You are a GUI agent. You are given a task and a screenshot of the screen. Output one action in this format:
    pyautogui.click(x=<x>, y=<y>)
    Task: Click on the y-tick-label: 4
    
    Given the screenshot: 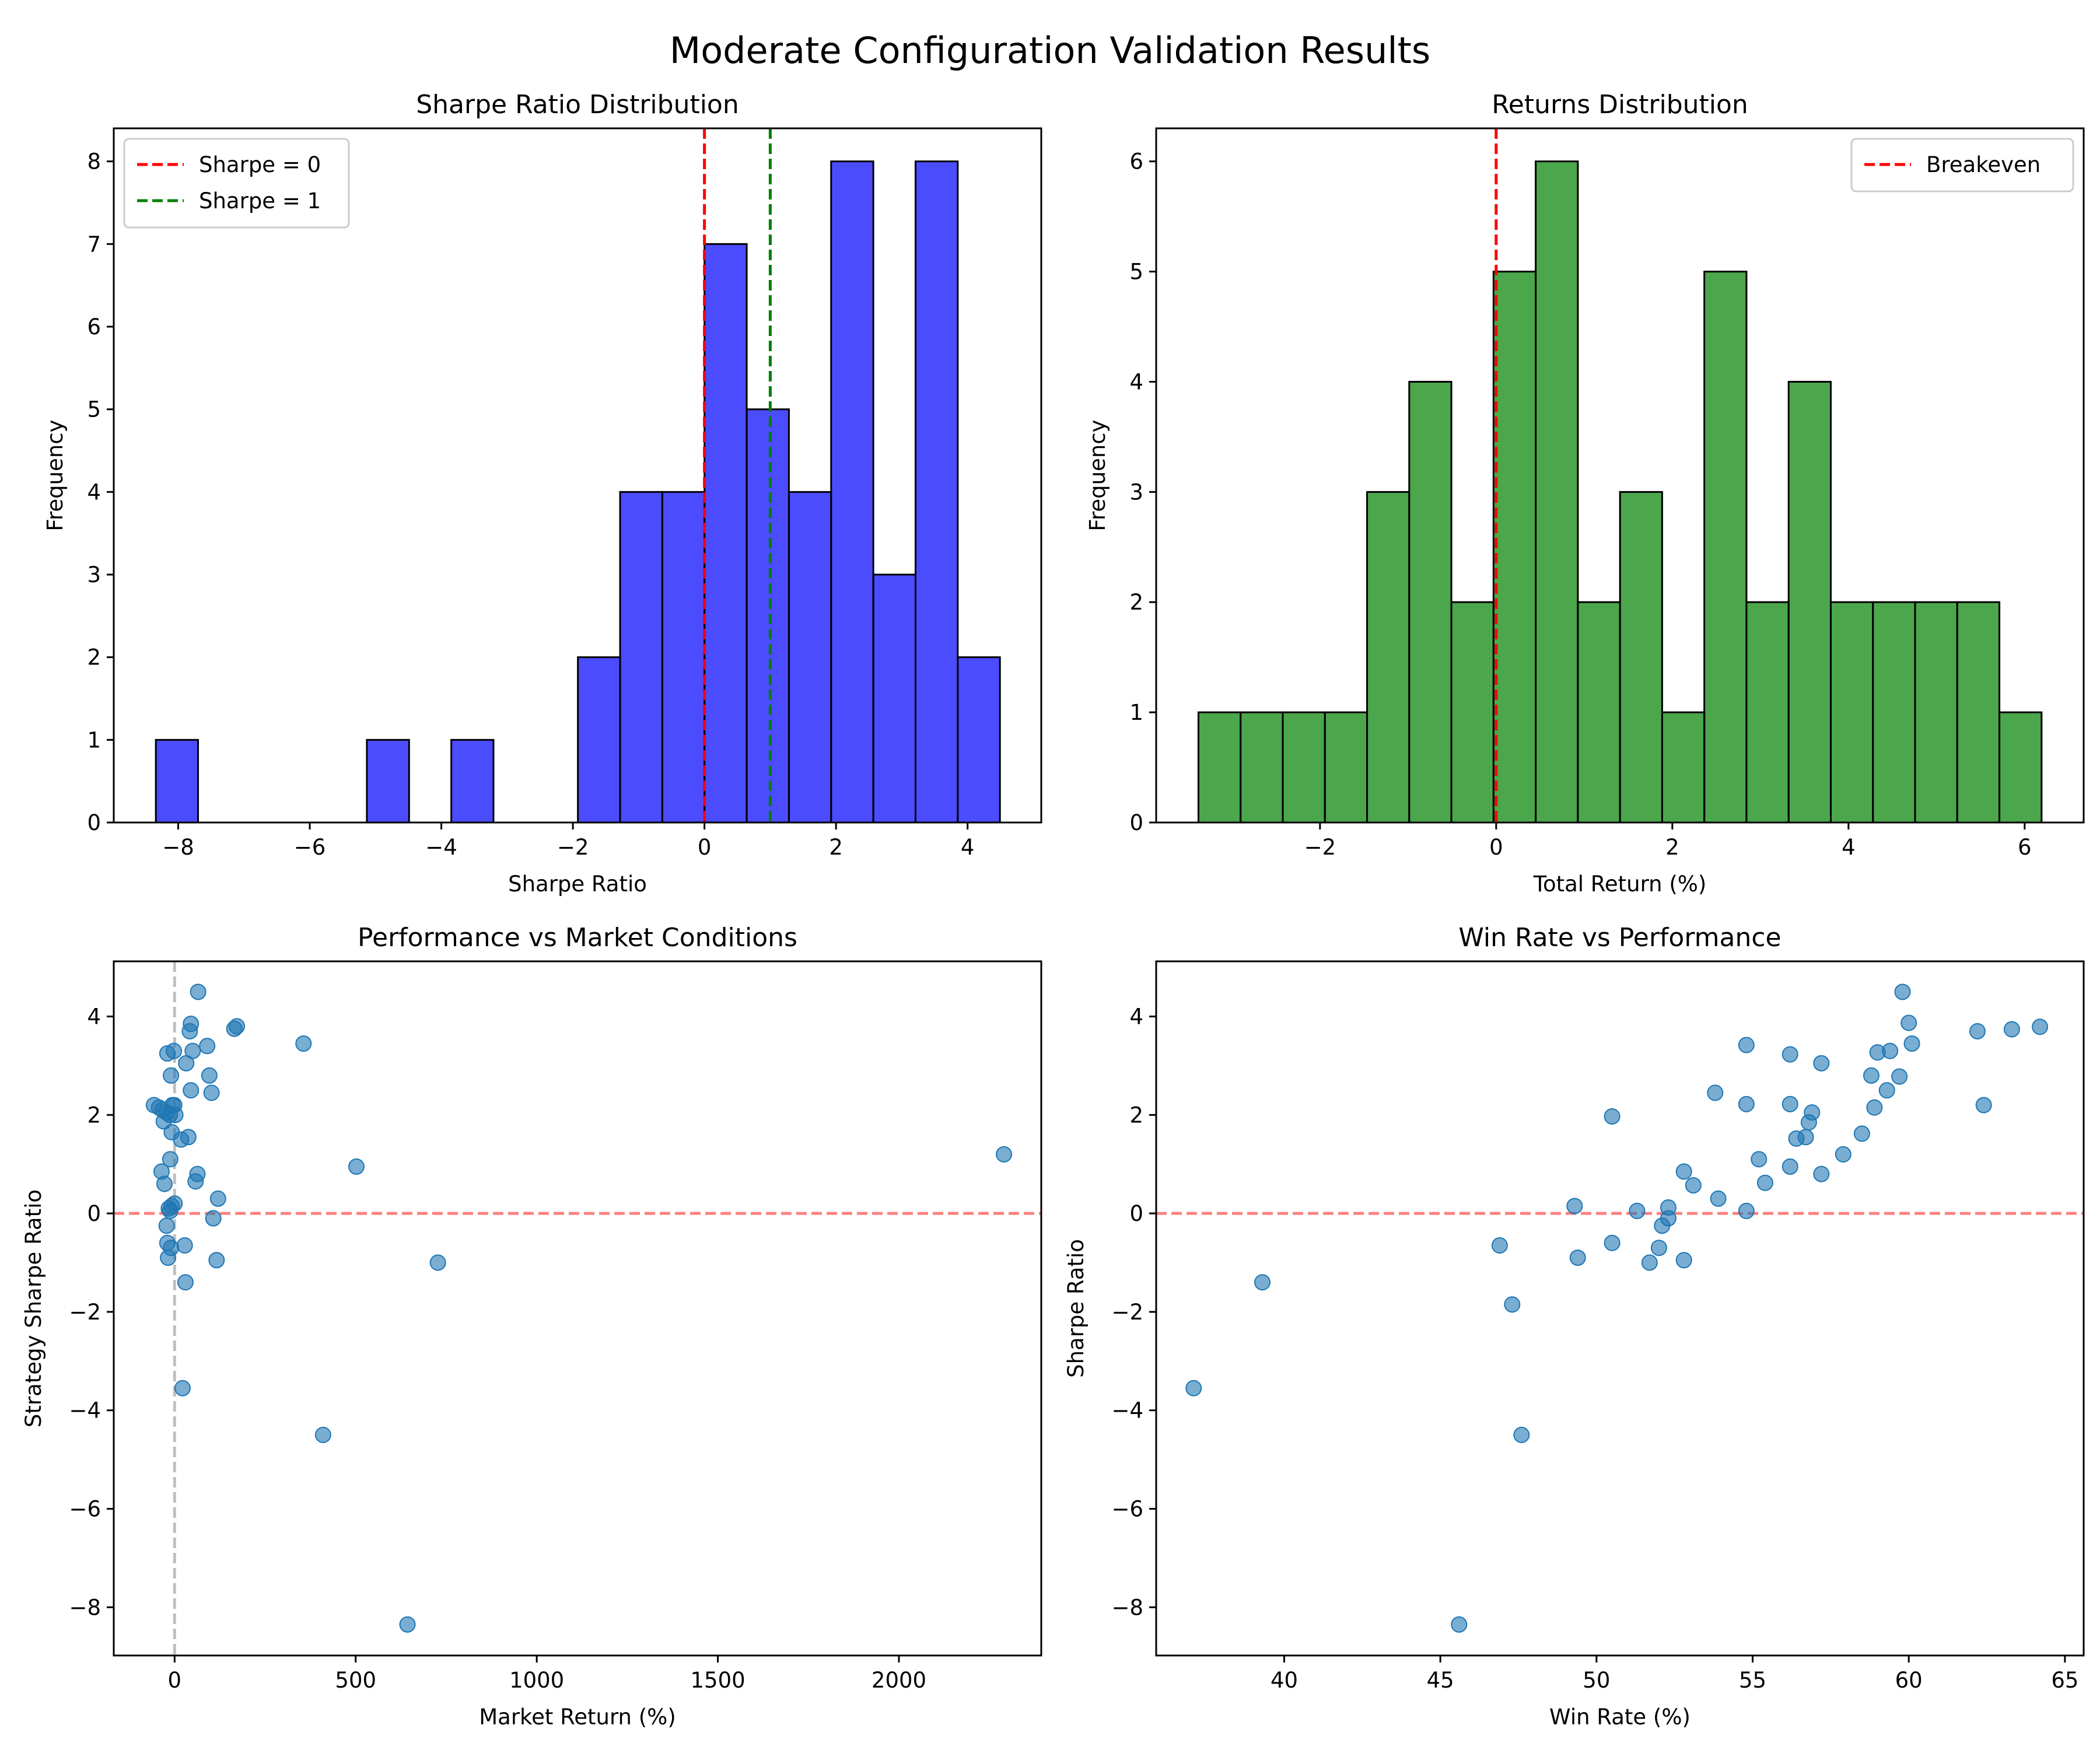 What is the action you would take?
    pyautogui.click(x=1136, y=1017)
    